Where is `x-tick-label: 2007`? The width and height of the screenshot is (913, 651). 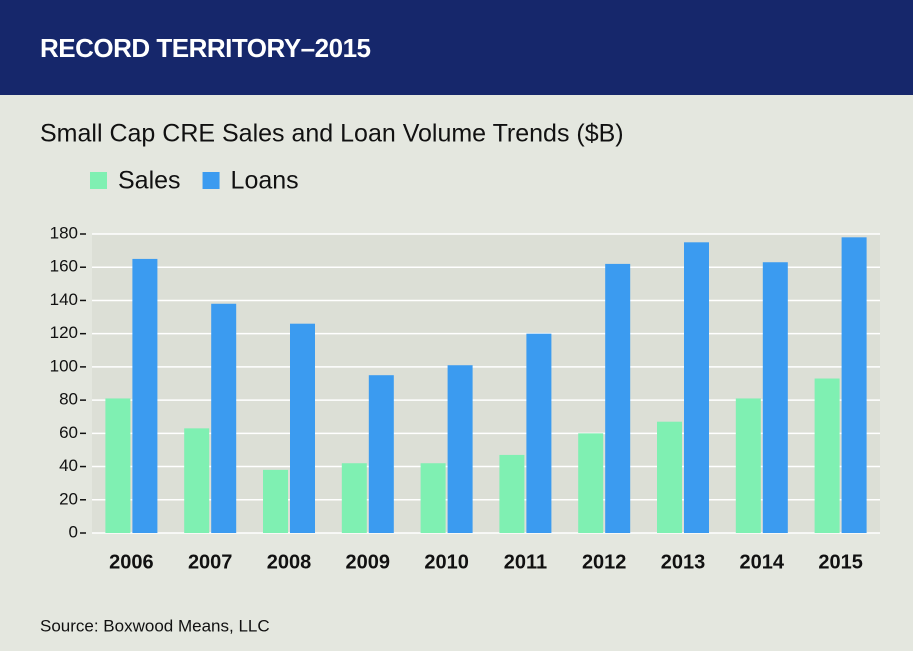
x-tick-label: 2007 is located at coordinates (210, 562).